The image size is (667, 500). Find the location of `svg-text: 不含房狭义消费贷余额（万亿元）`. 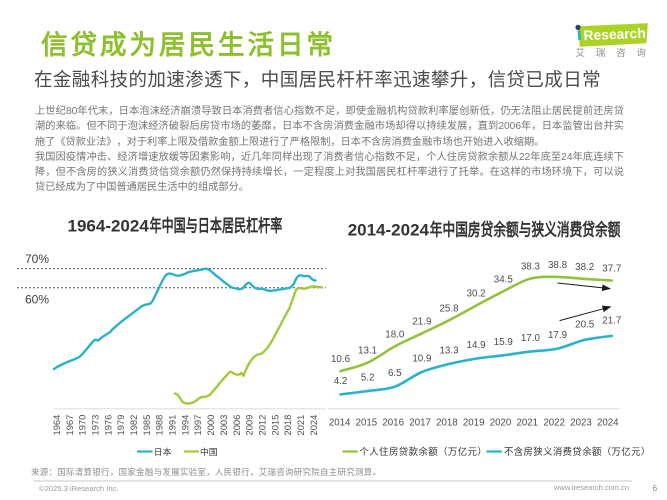

svg-text: 不含房狭义消费贷余额（万亿元） is located at coordinates (577, 451).